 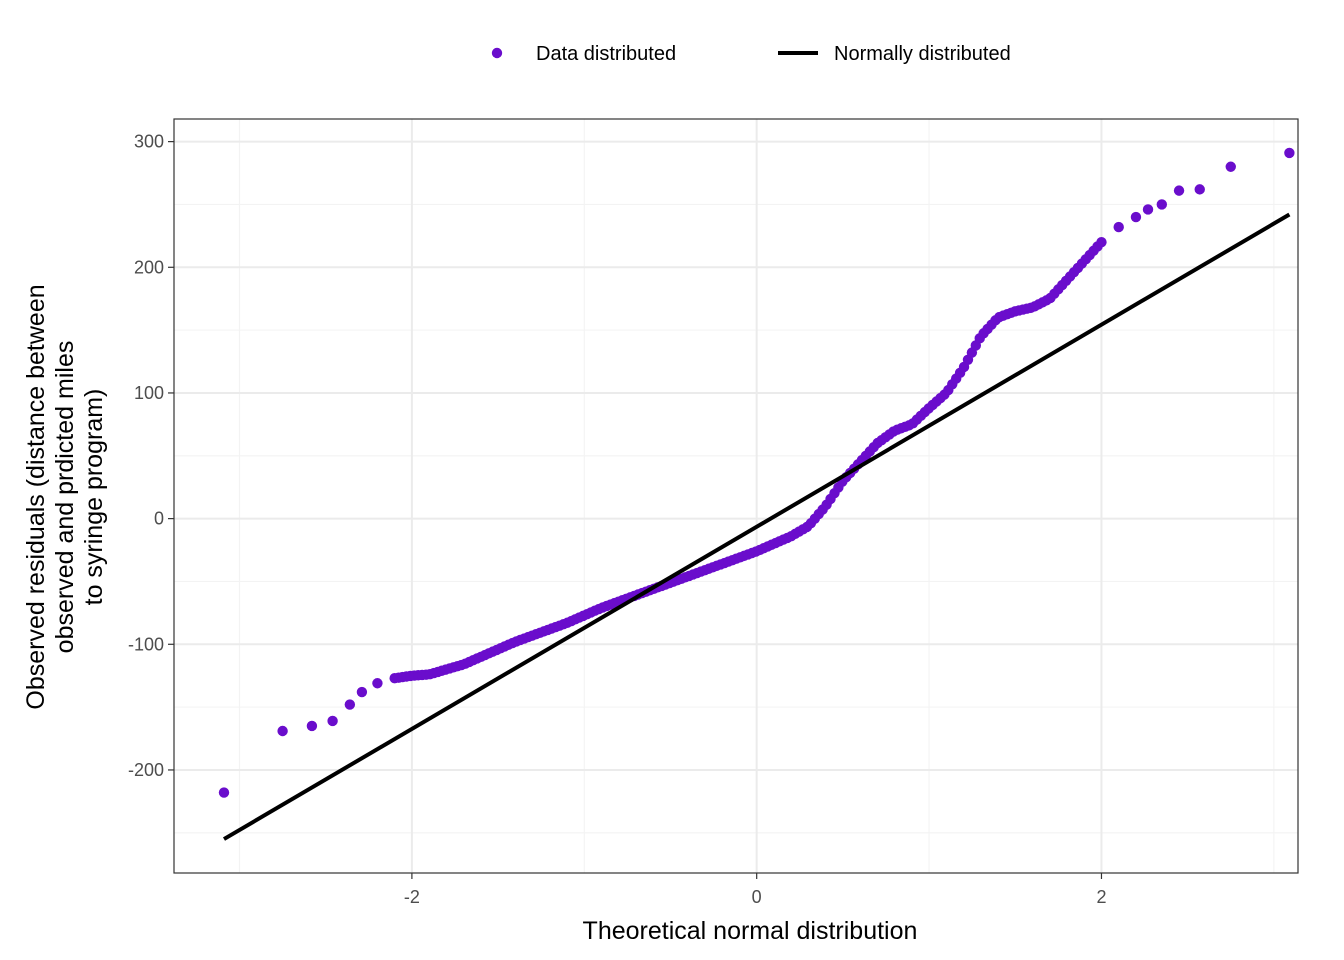 What do you see at coordinates (94, 497) in the screenshot?
I see `y-axis-title-line-3: to syringe program)` at bounding box center [94, 497].